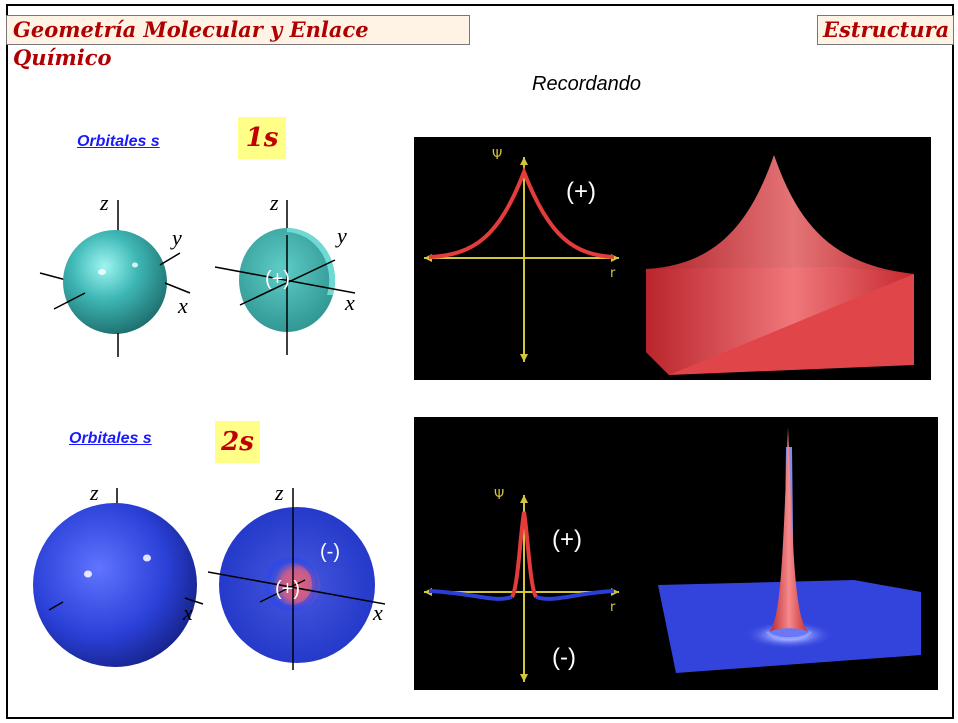  Describe the element at coordinates (330, 552) in the screenshot. I see `minus-sign-2s: (-)` at that location.